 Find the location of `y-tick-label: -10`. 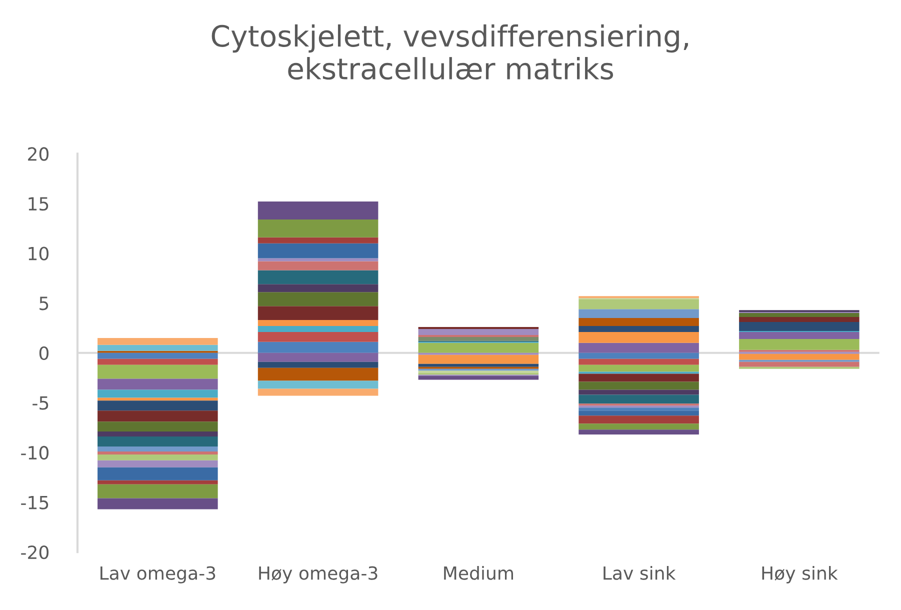

y-tick-label: -10 is located at coordinates (35, 453).